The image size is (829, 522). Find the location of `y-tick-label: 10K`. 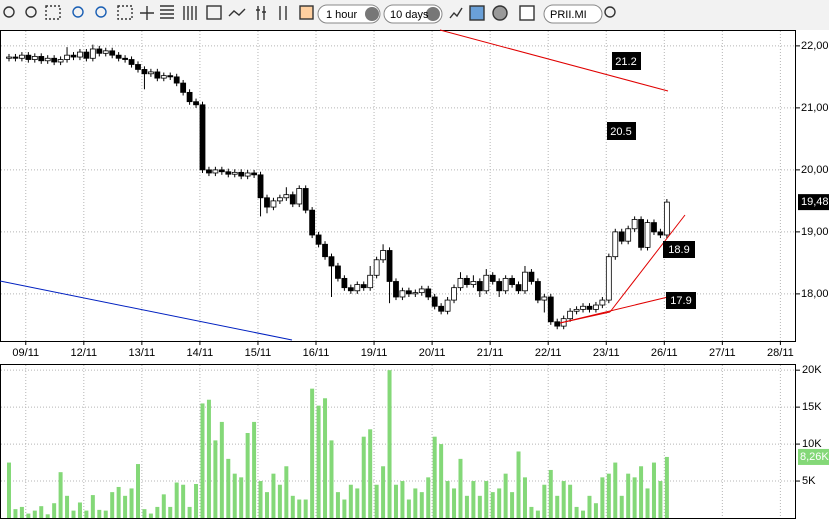

y-tick-label: 10K is located at coordinates (812, 444).